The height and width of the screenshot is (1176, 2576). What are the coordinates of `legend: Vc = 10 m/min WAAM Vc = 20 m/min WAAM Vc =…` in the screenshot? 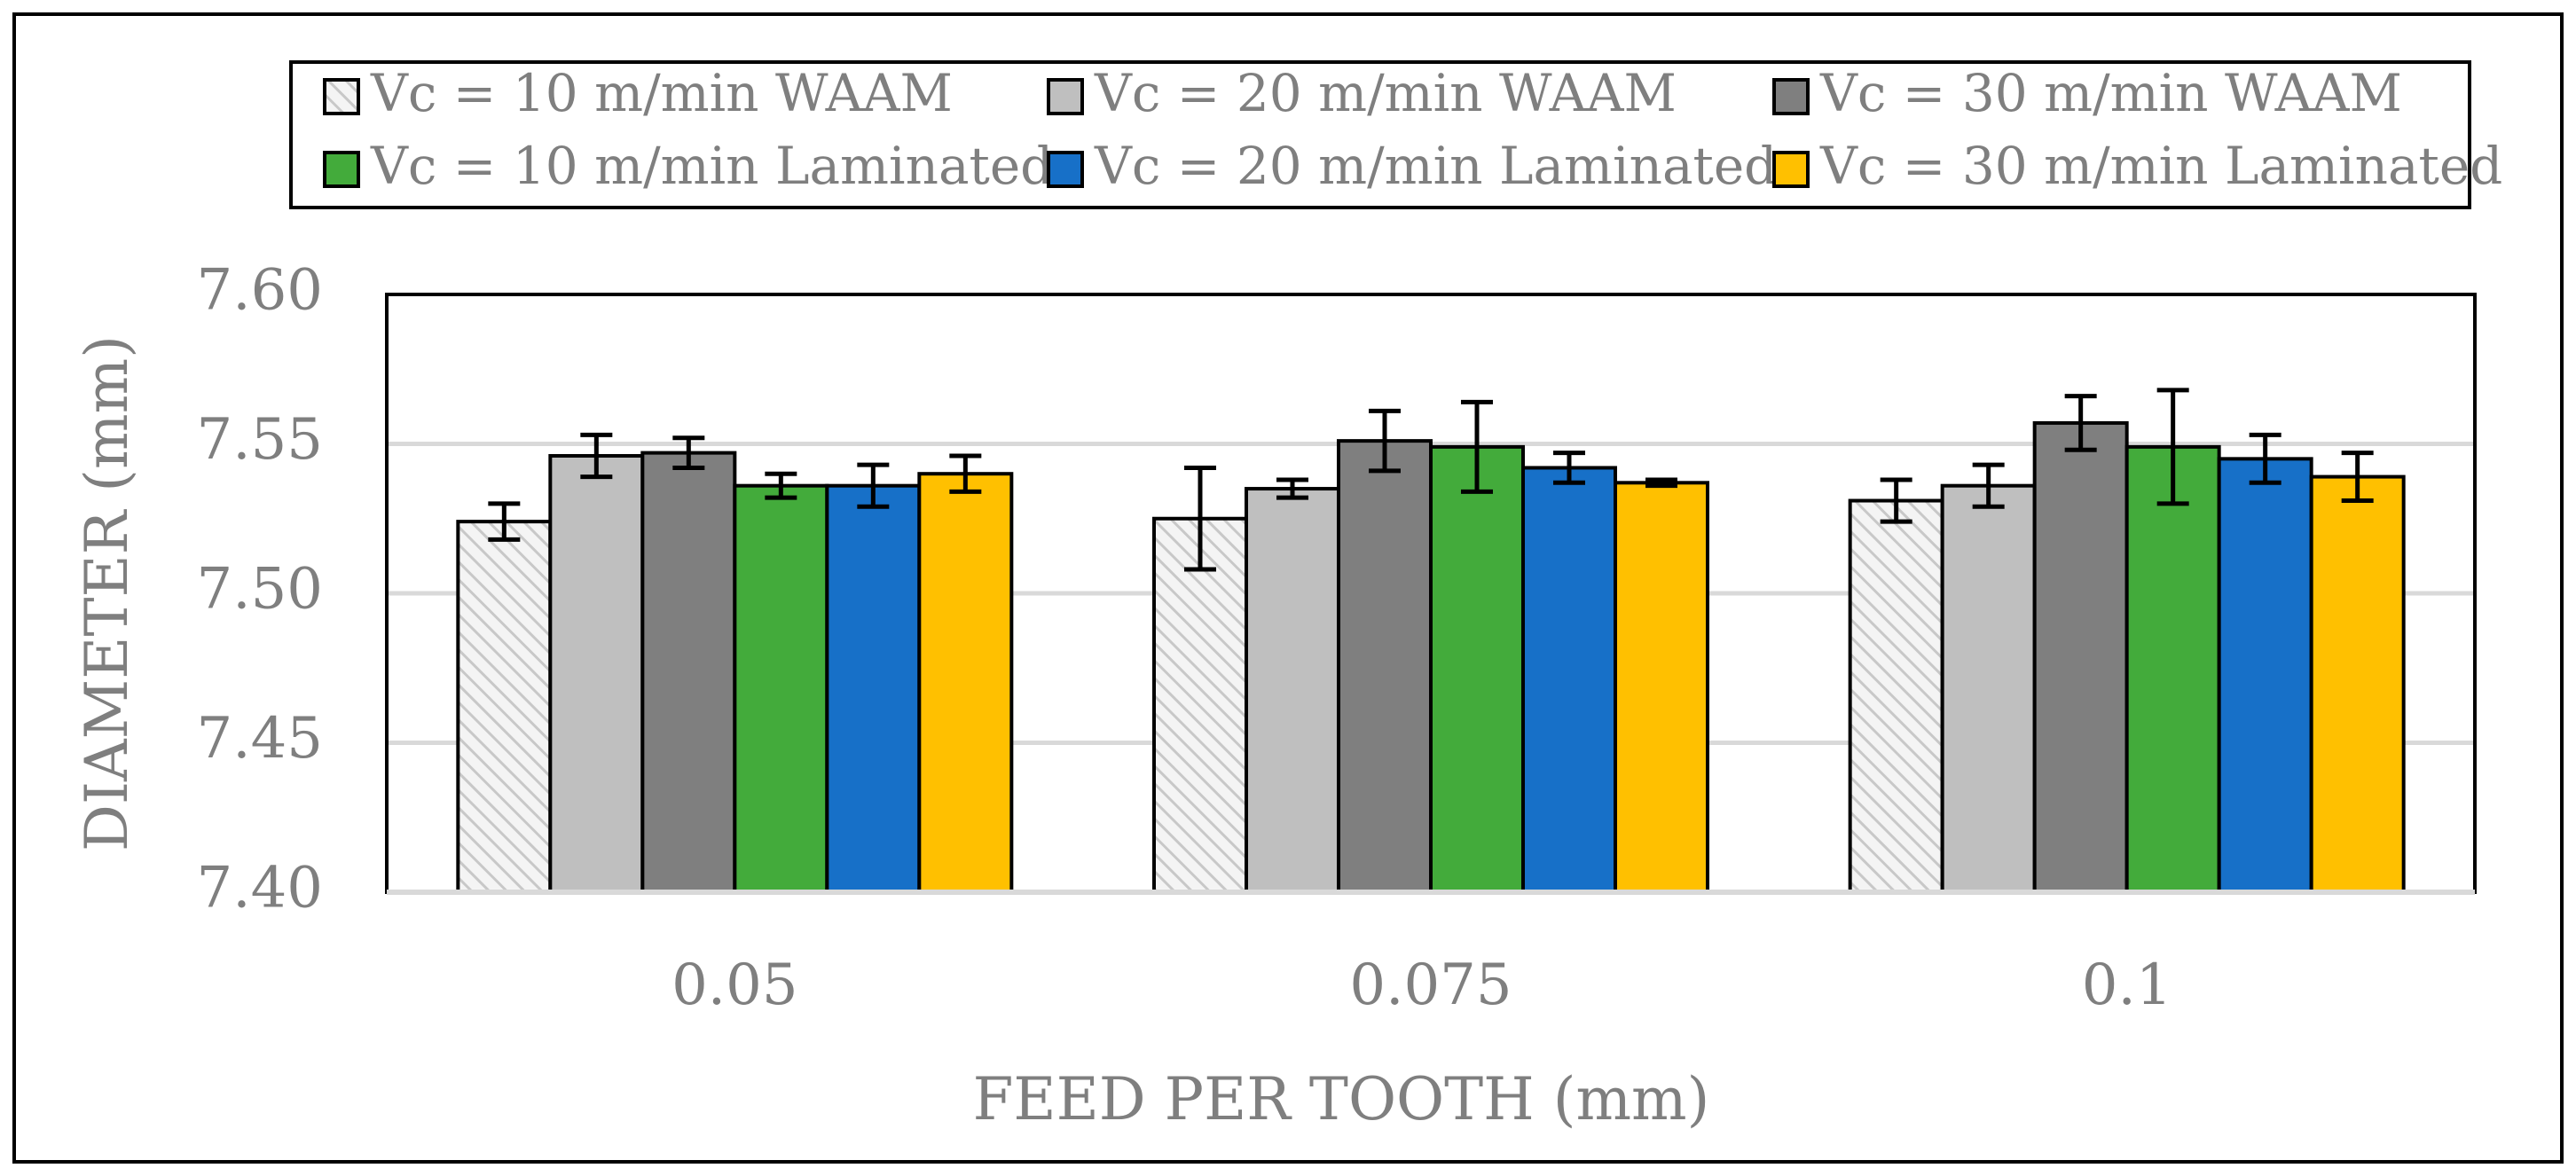 It's located at (1395, 134).